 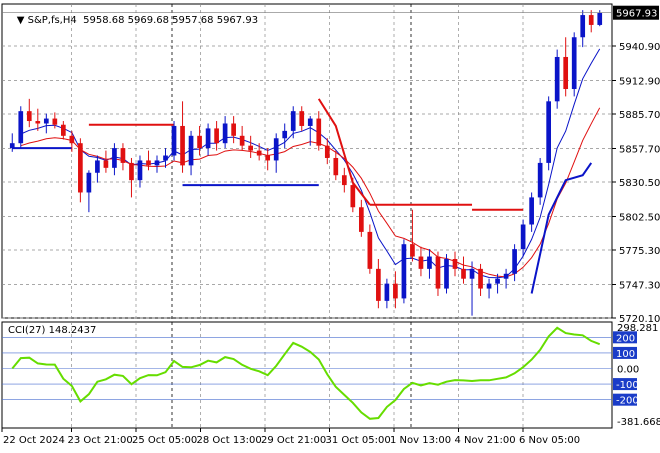 What do you see at coordinates (22, 20) in the screenshot?
I see `dropdown-triangle-icon: ▼` at bounding box center [22, 20].